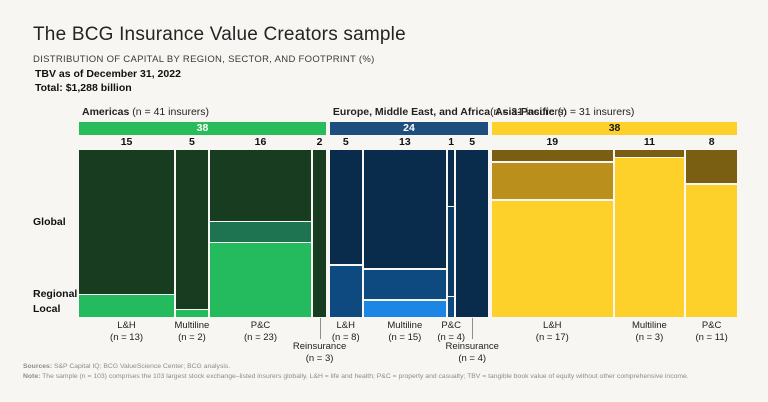 This screenshot has height=402, width=768. Describe the element at coordinates (345, 337) in the screenshot. I see `sector-count: (n = 8)` at that location.